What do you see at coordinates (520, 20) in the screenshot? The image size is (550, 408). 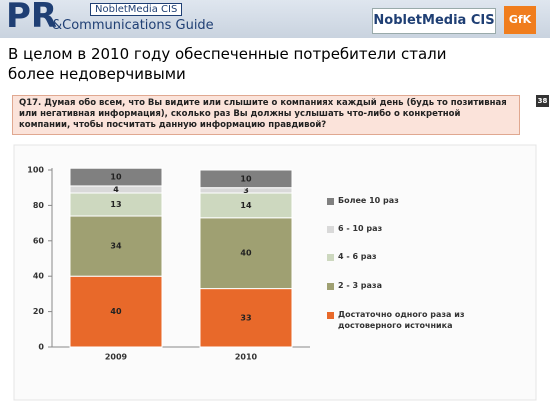 I see `gfk-logo: GfK` at bounding box center [520, 20].